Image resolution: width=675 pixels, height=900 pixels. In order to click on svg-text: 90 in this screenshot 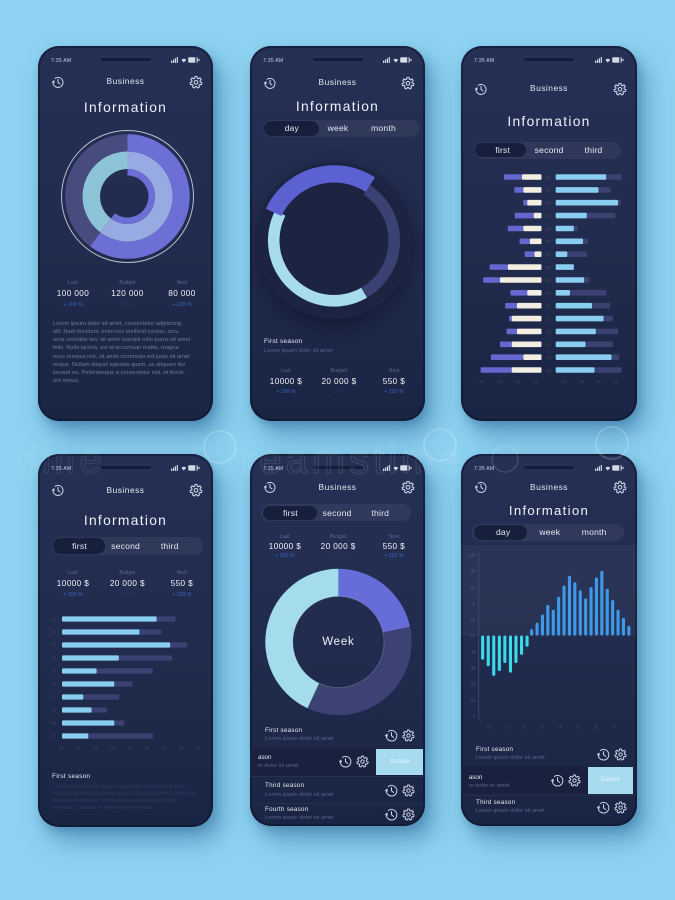, I will do `click(473, 571)`.